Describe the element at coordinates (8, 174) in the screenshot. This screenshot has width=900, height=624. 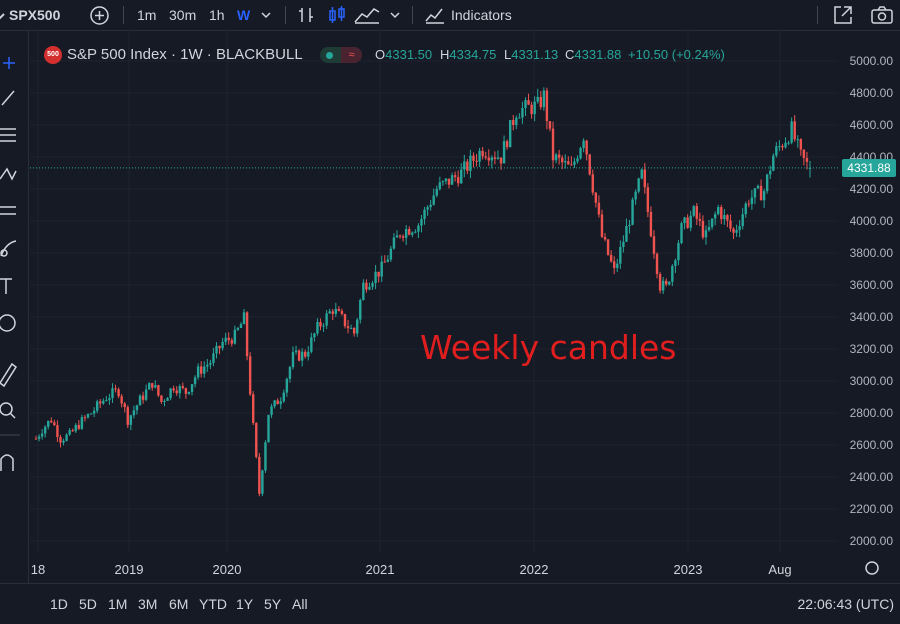
I see `pattern-icon` at that location.